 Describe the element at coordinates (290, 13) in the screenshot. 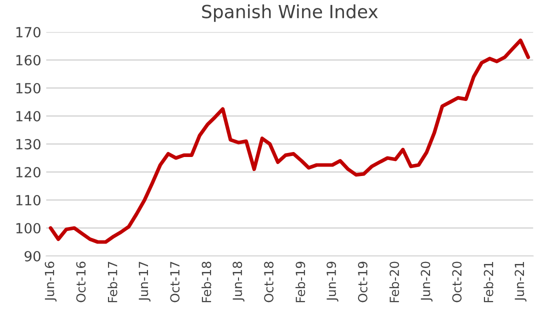

I see `chart-title: Spanish Wine Index` at that location.